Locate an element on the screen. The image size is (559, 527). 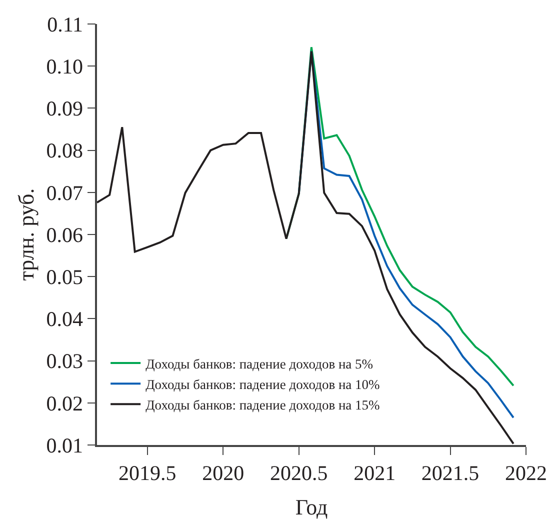
y-axis-title: трлн. руб. is located at coordinates (26, 234).